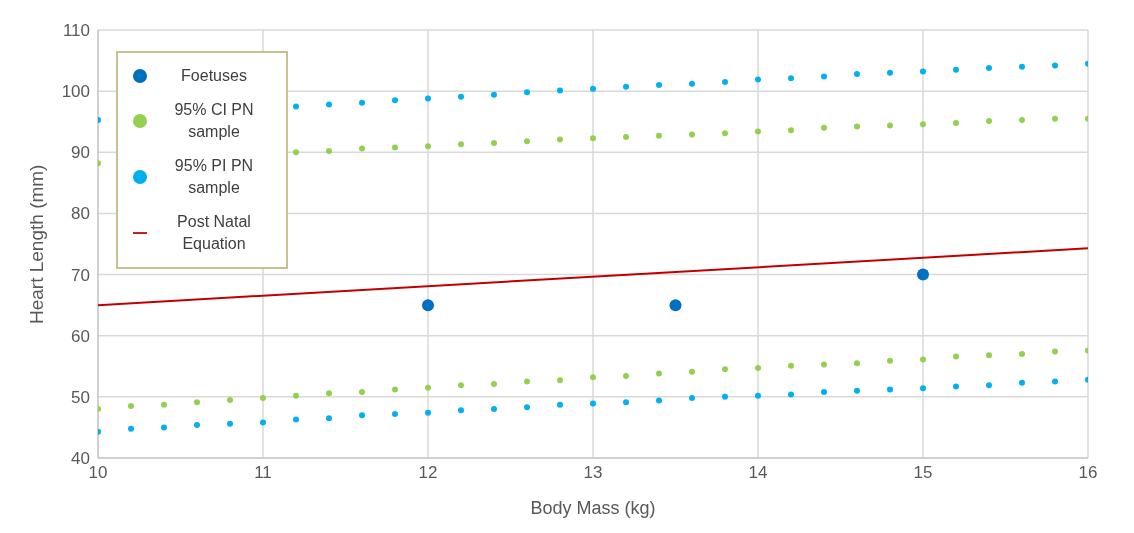  I want to click on y-tick-label: 40, so click(80, 459).